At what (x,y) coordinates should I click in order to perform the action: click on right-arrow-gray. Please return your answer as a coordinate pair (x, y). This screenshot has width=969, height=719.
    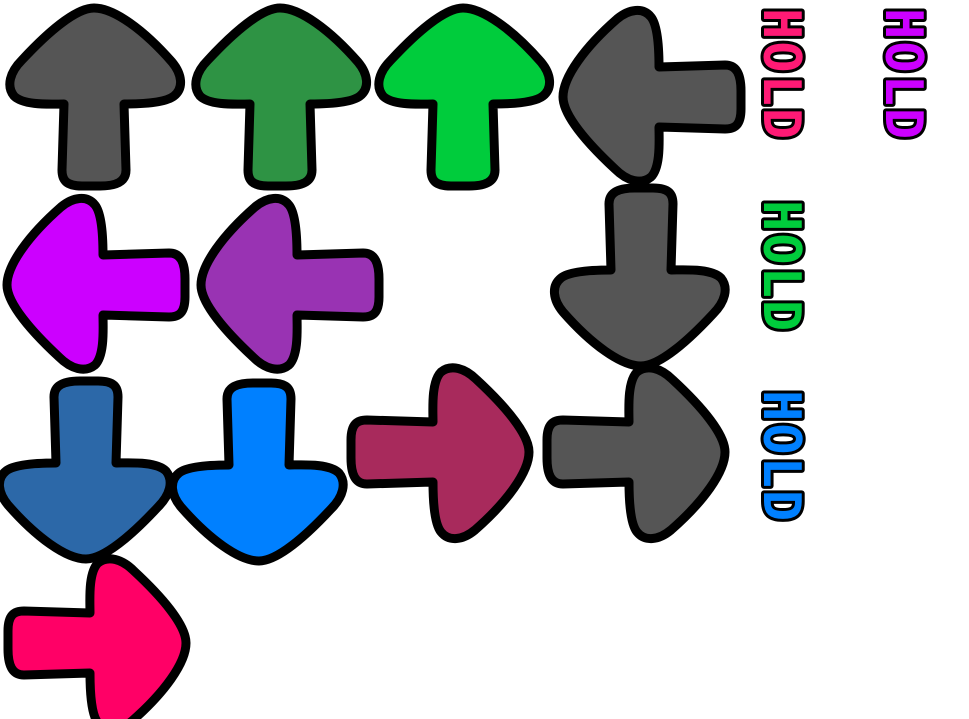
    Looking at the image, I should click on (636, 453).